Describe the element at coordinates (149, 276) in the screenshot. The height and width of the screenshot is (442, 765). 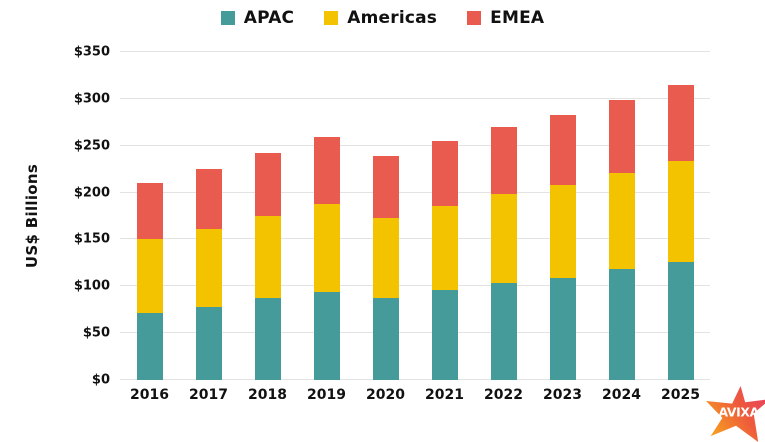
I see `bar-segment-americas-2016` at that location.